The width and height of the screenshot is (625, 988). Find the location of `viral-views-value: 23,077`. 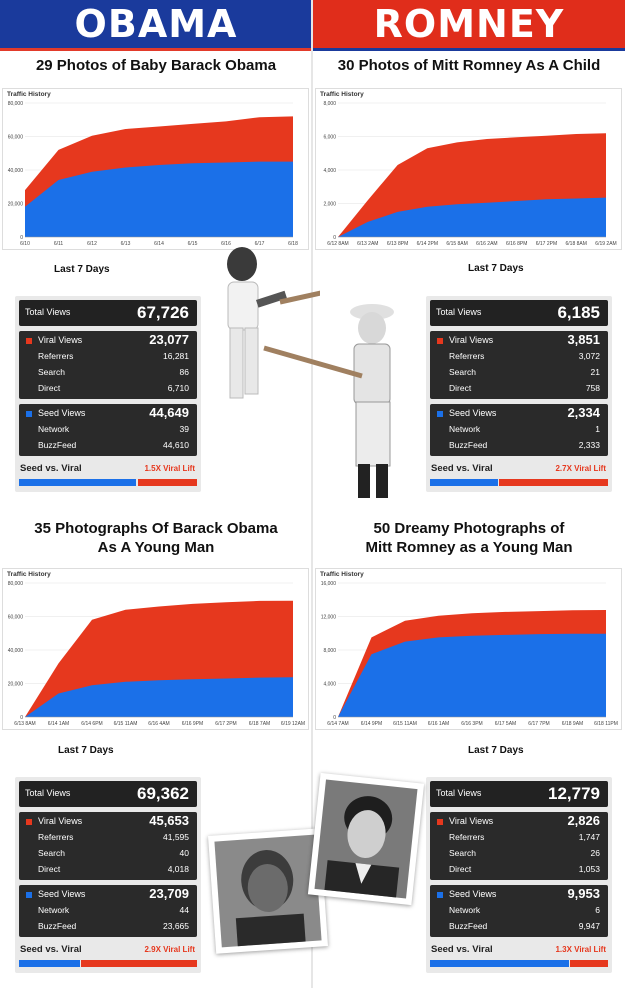

viral-views-value: 23,077 is located at coordinates (169, 339).